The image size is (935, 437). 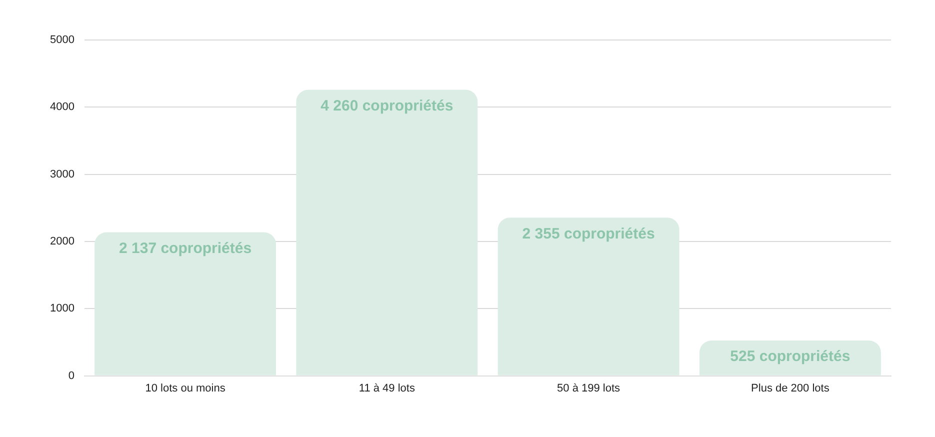 I want to click on y-tick-label: 4000, so click(x=62, y=107).